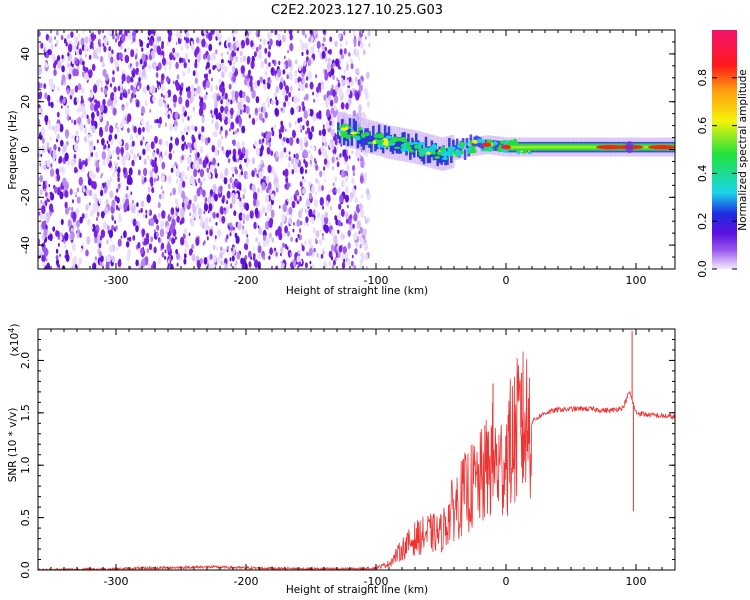 The height and width of the screenshot is (600, 750). Describe the element at coordinates (716, 173) in the screenshot. I see `colorbar-ticks: 0.00.20.40.60.8` at that location.